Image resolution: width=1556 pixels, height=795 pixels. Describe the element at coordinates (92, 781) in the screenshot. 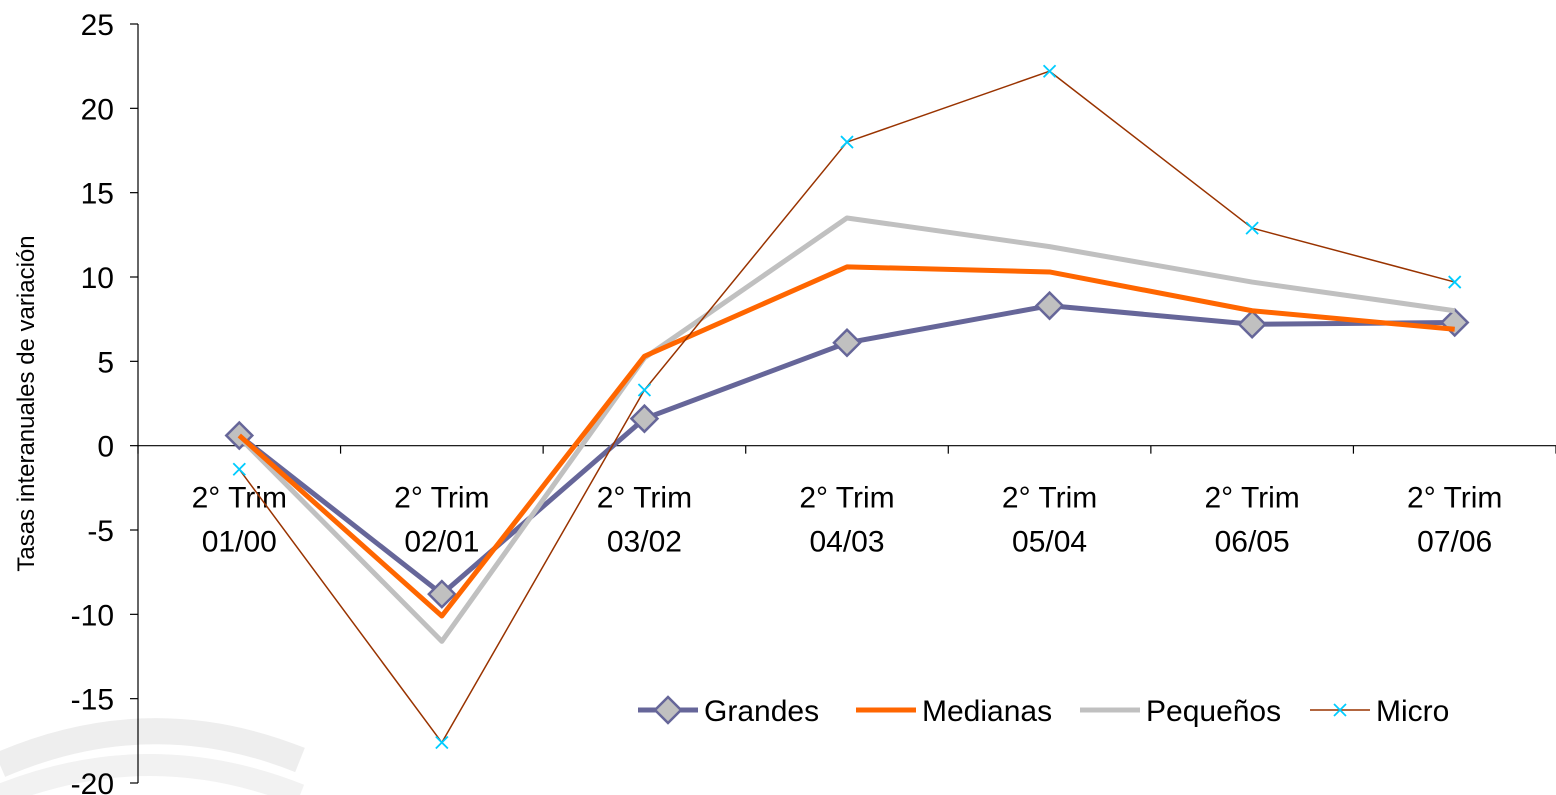

I see `y-tick-label: -20` at that location.